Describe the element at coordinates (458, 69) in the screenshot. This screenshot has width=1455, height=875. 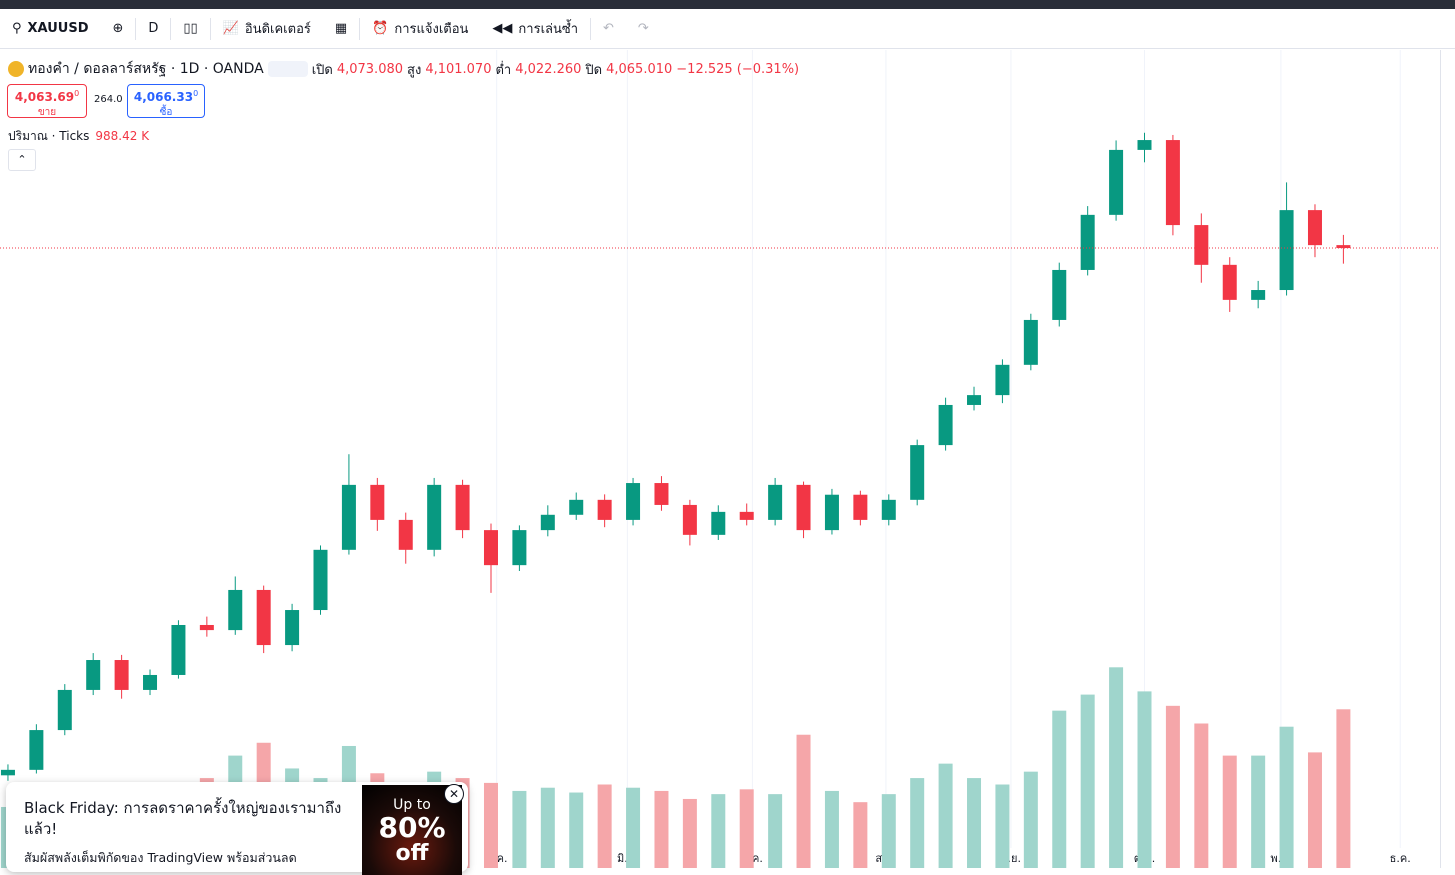
I see `high-value: 4,101.070` at that location.